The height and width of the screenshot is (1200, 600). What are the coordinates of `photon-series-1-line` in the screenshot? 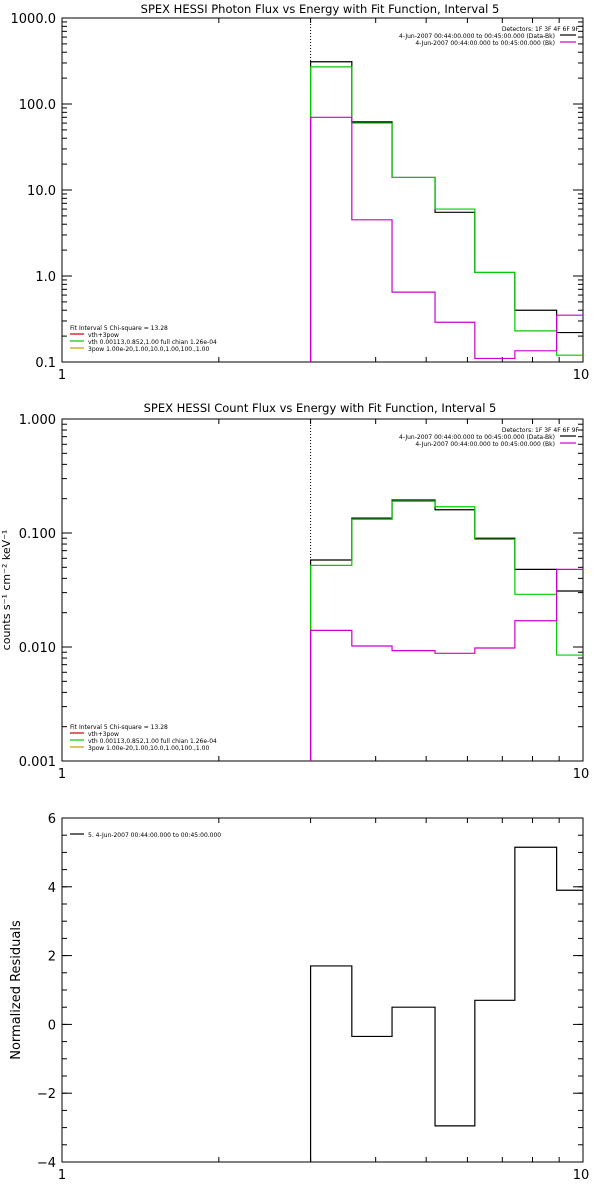 It's located at (446, 214).